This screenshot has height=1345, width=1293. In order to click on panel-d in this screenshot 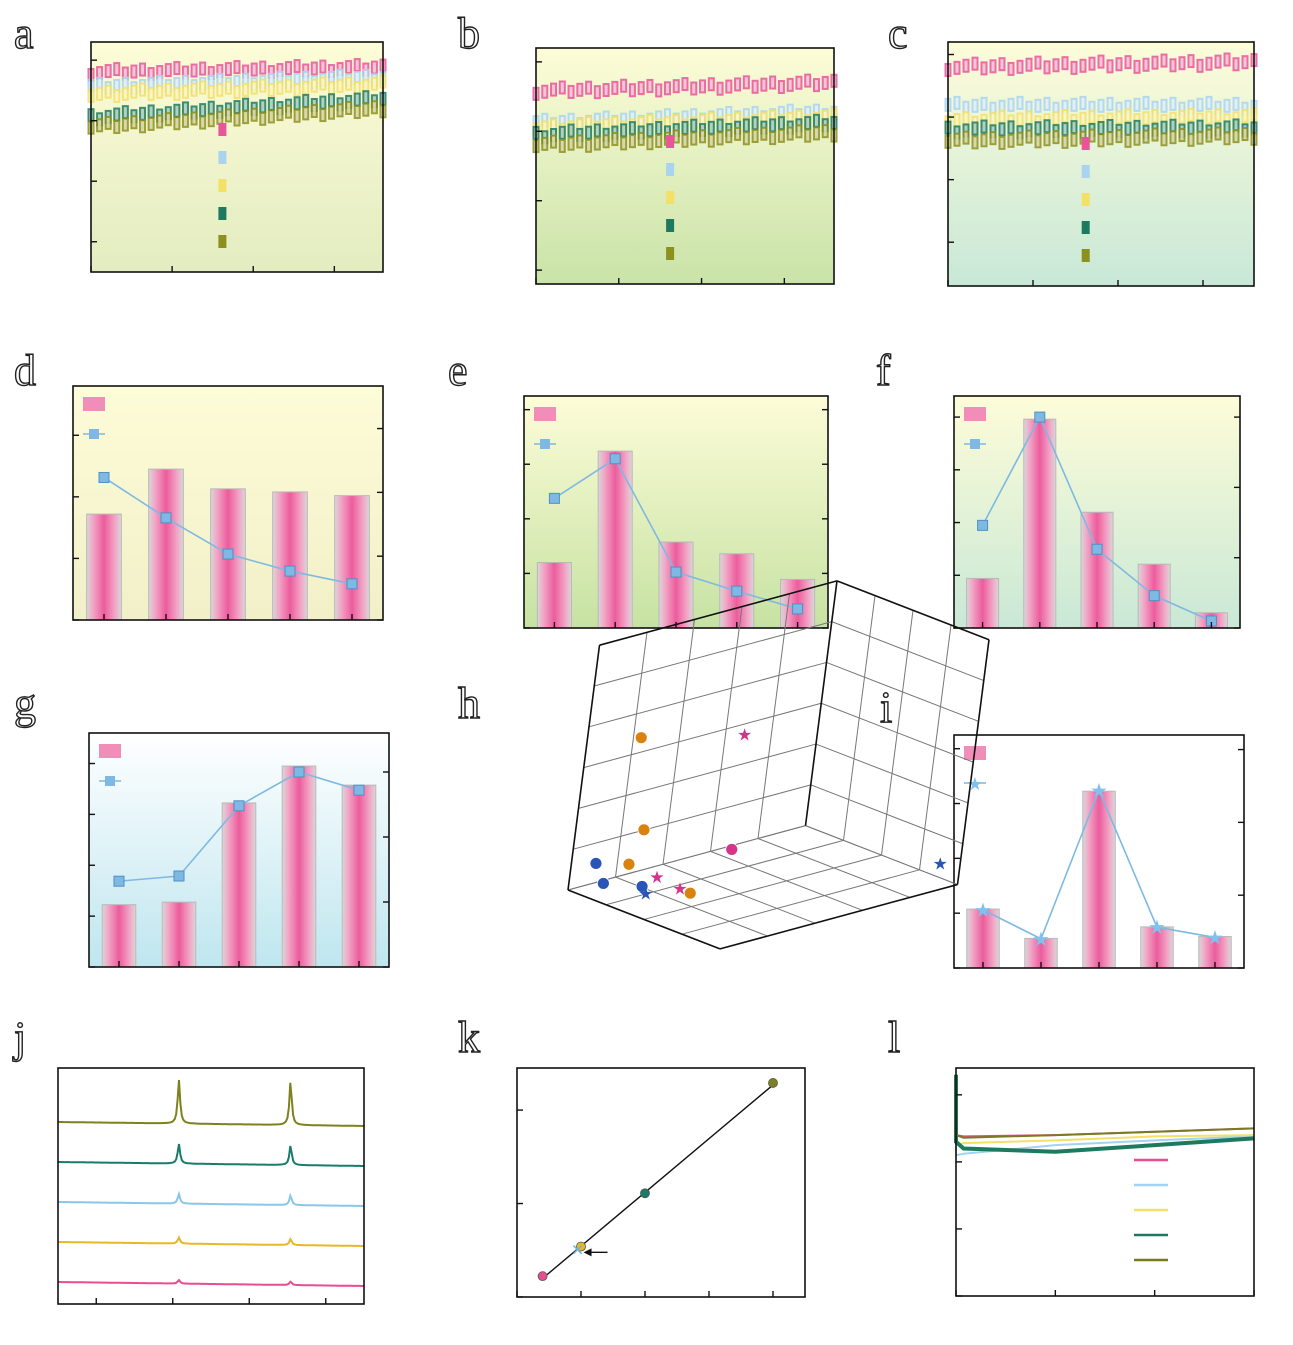, I will do `click(228, 503)`.